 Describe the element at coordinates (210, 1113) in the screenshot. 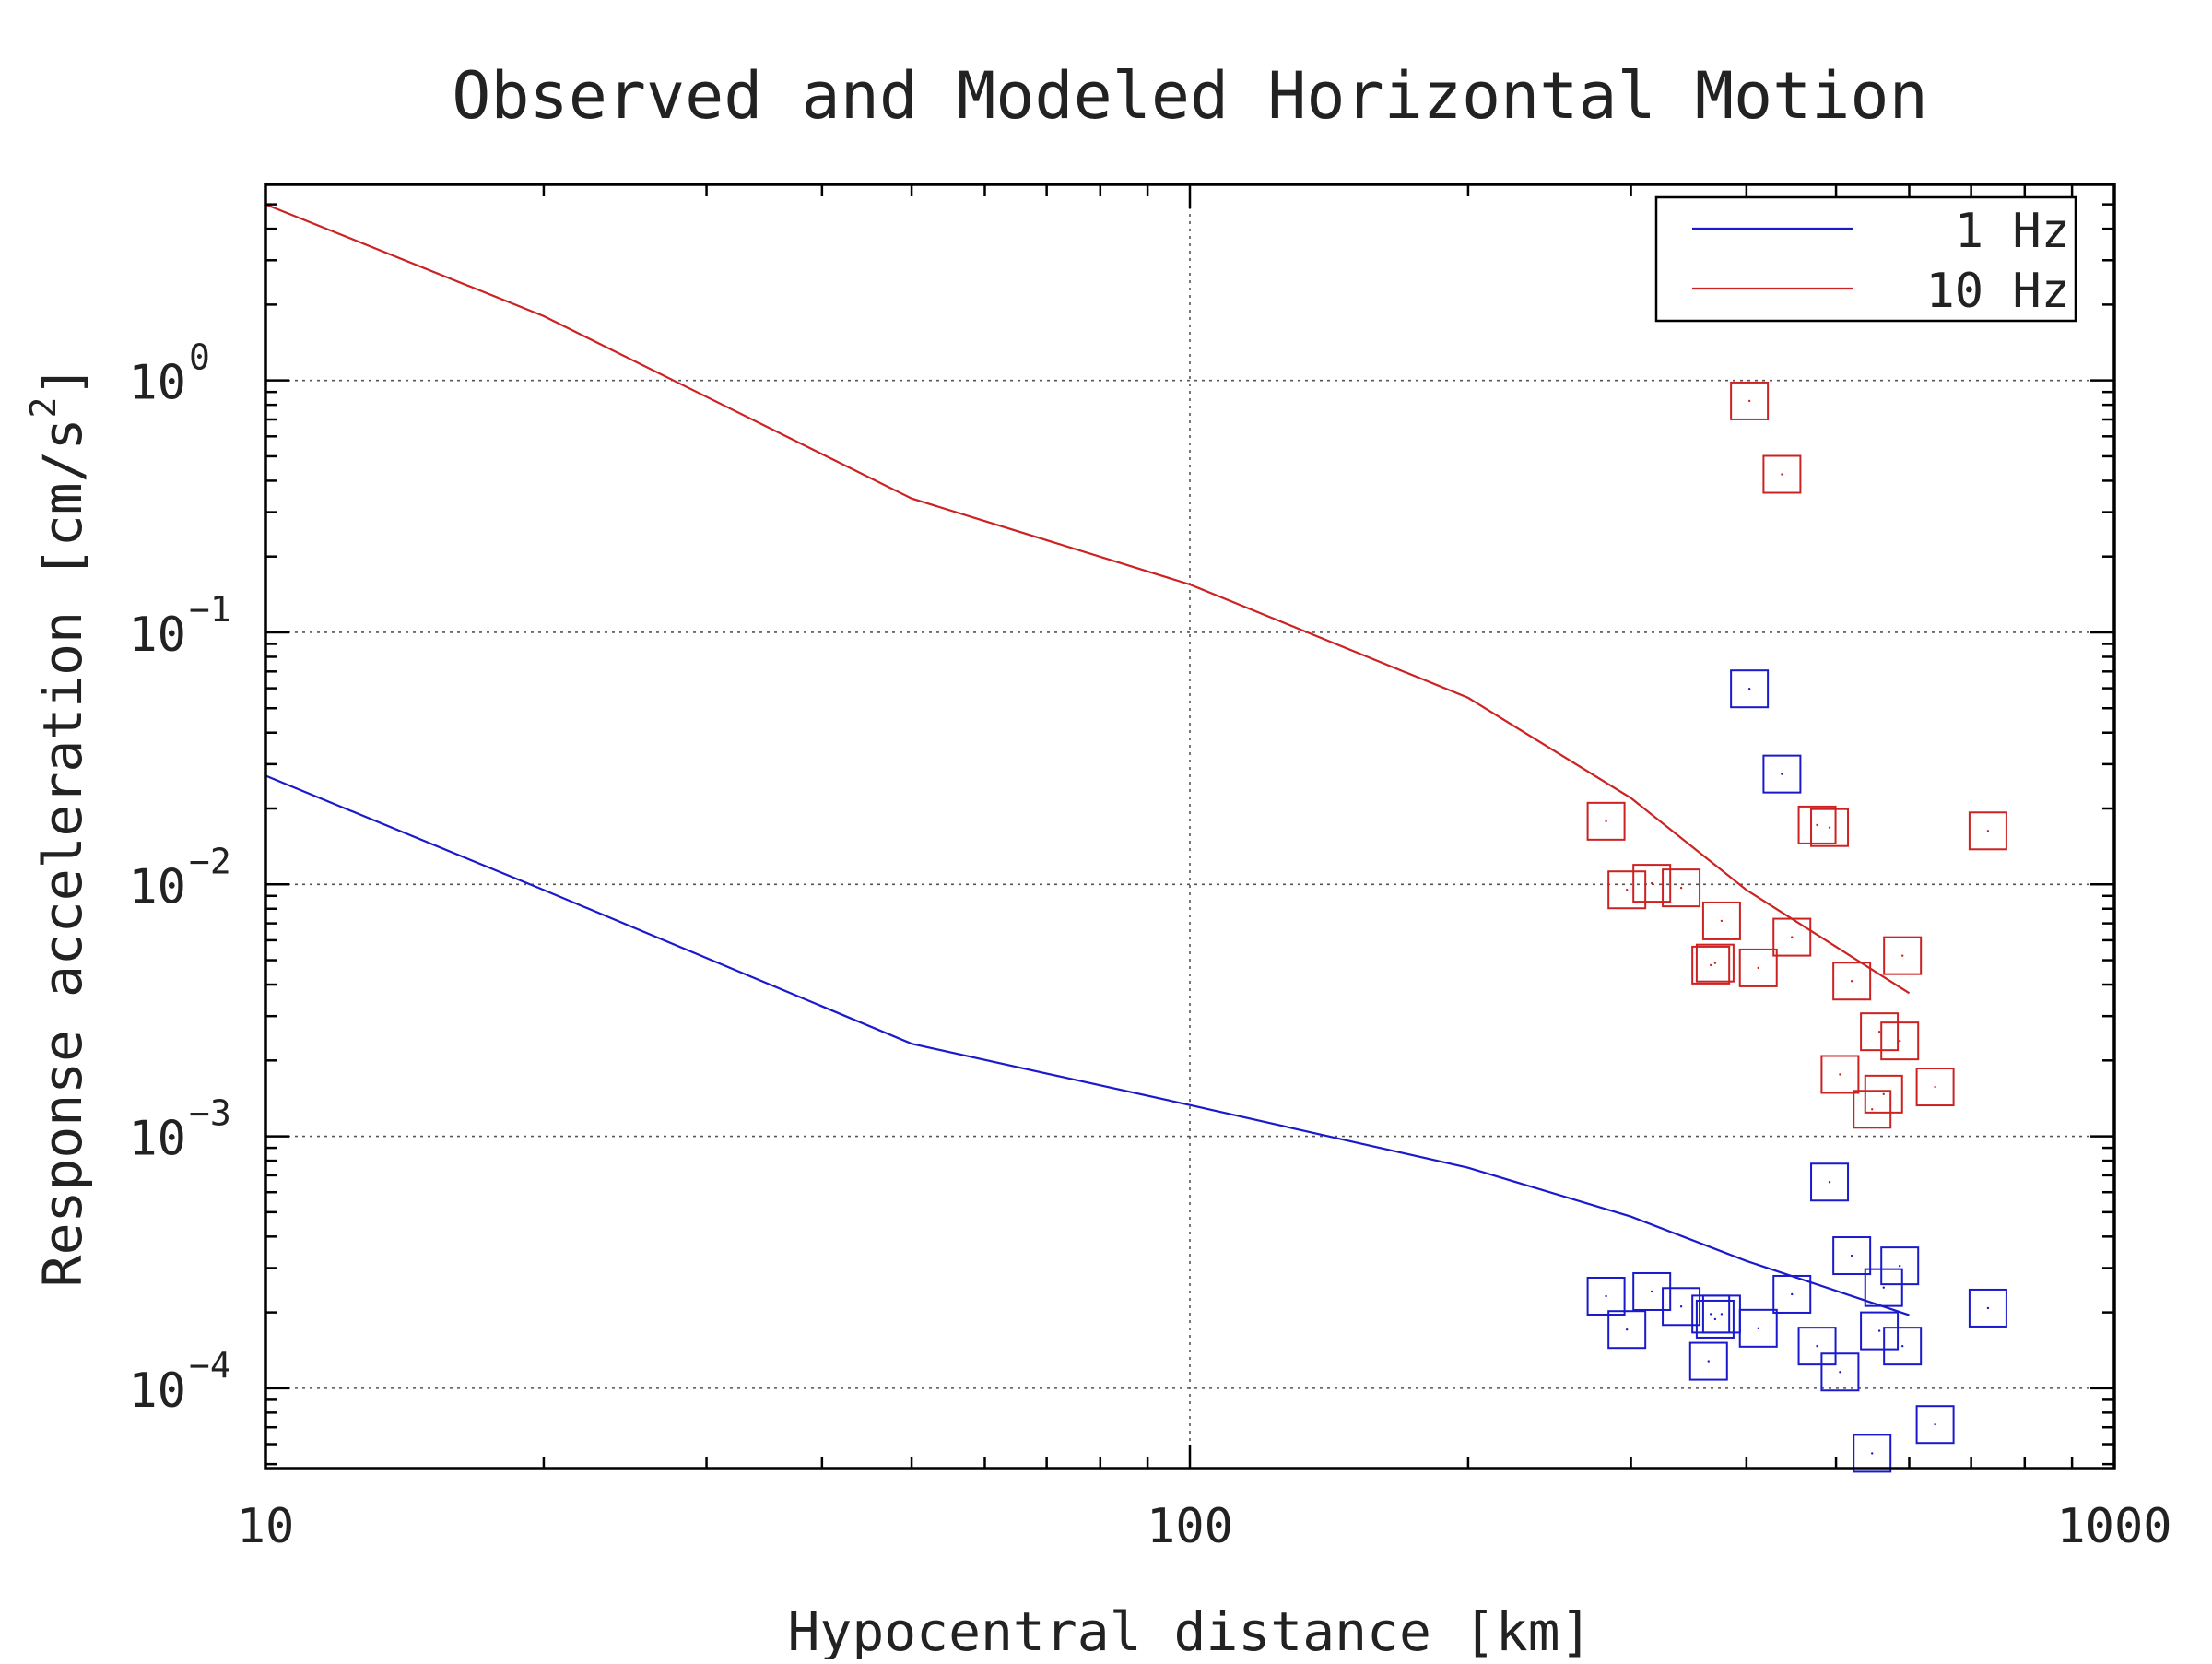

I see `y-tick-exponent: −3` at that location.